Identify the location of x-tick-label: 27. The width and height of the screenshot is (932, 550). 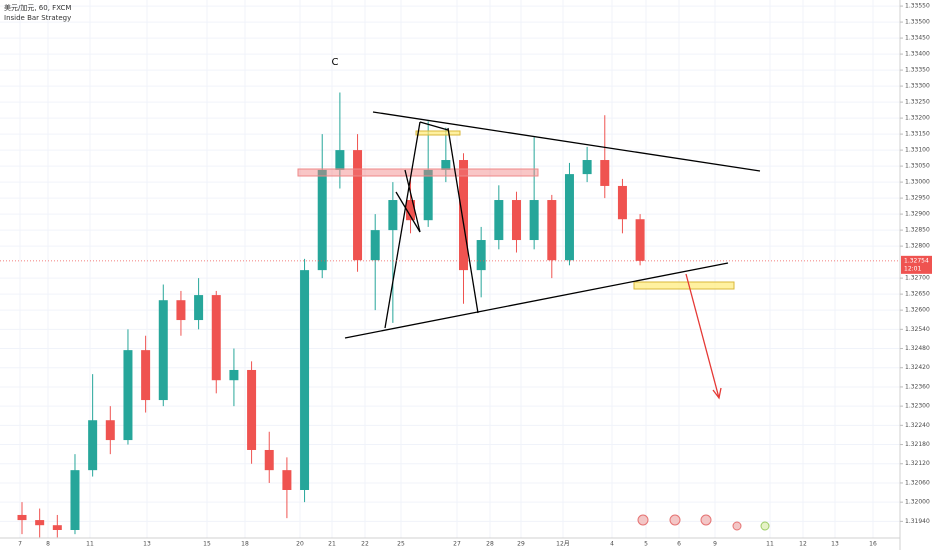
(457, 544).